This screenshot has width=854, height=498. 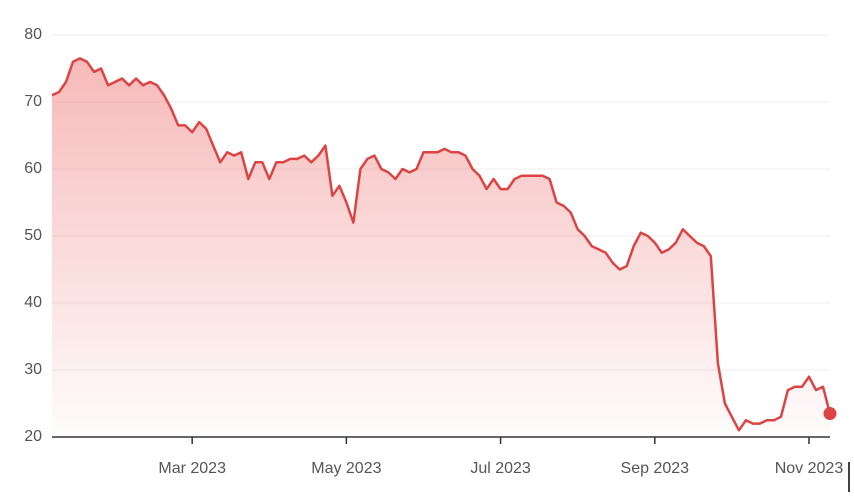 What do you see at coordinates (809, 468) in the screenshot?
I see `x-tick-label: Nov 2023` at bounding box center [809, 468].